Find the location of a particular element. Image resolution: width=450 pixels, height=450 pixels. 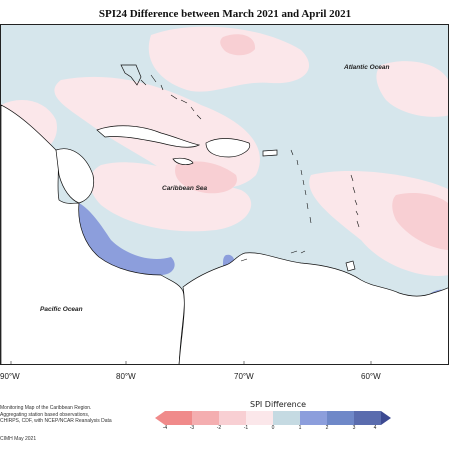

legend-tick: -3 is located at coordinates (192, 428).